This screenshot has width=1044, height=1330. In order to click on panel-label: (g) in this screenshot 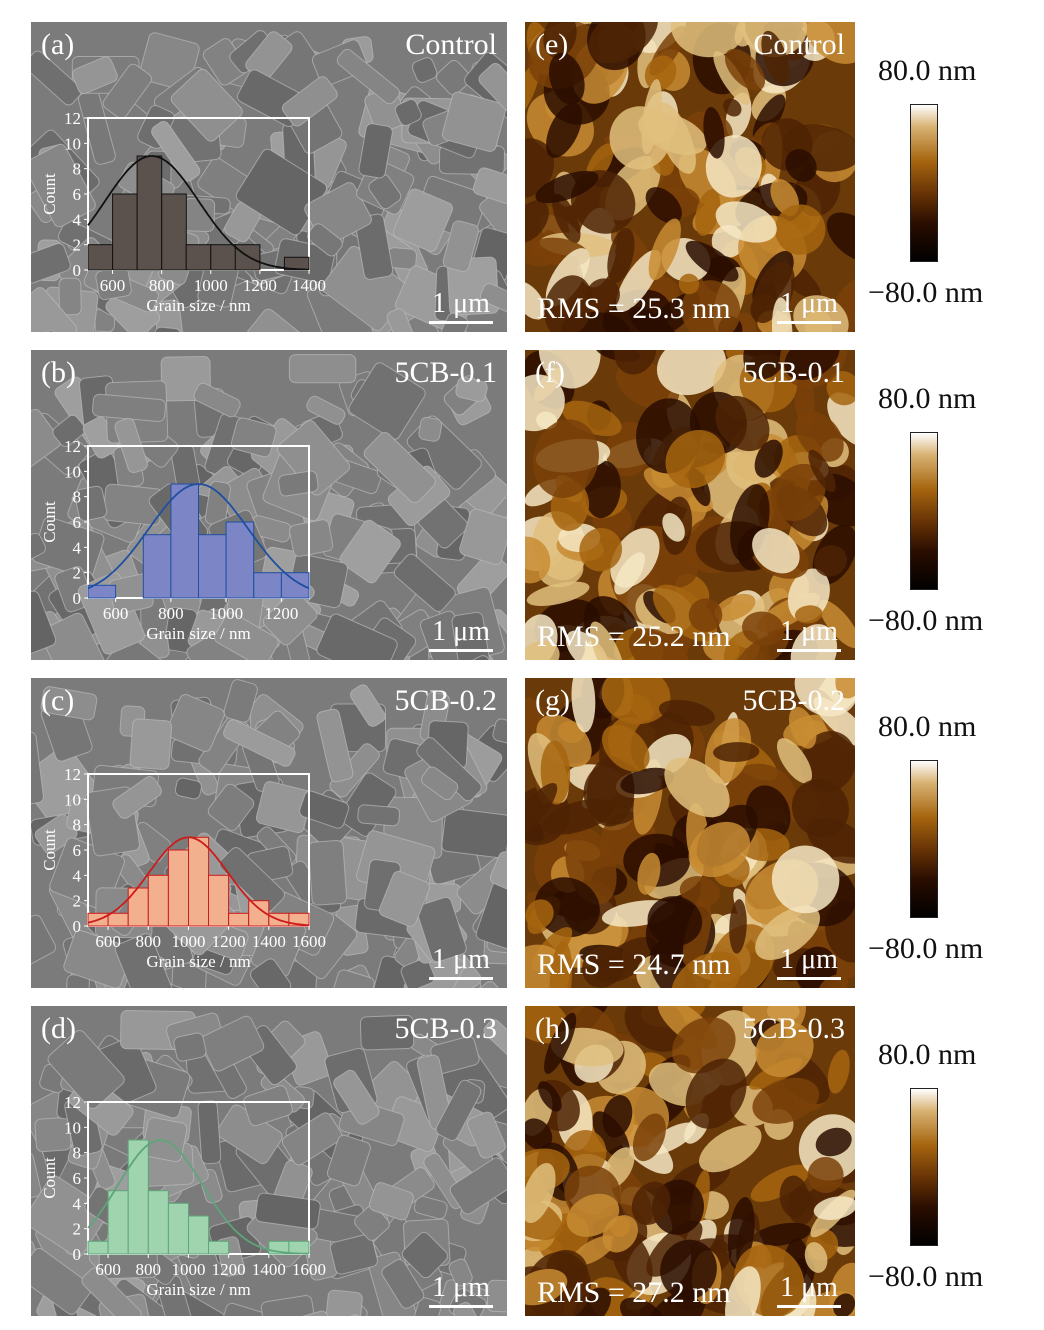, I will do `click(552, 700)`.